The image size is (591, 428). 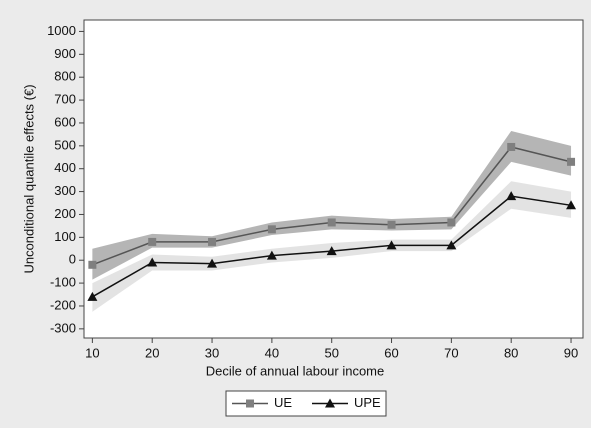 What do you see at coordinates (28, 178) in the screenshot?
I see `y-axis-label: Unconditional quantile effects (€)` at bounding box center [28, 178].